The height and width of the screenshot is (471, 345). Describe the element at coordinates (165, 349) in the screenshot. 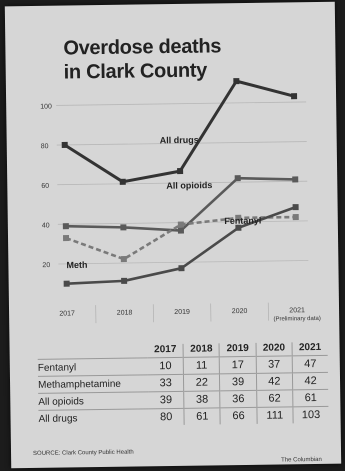

I see `table-col-header: 2017` at that location.